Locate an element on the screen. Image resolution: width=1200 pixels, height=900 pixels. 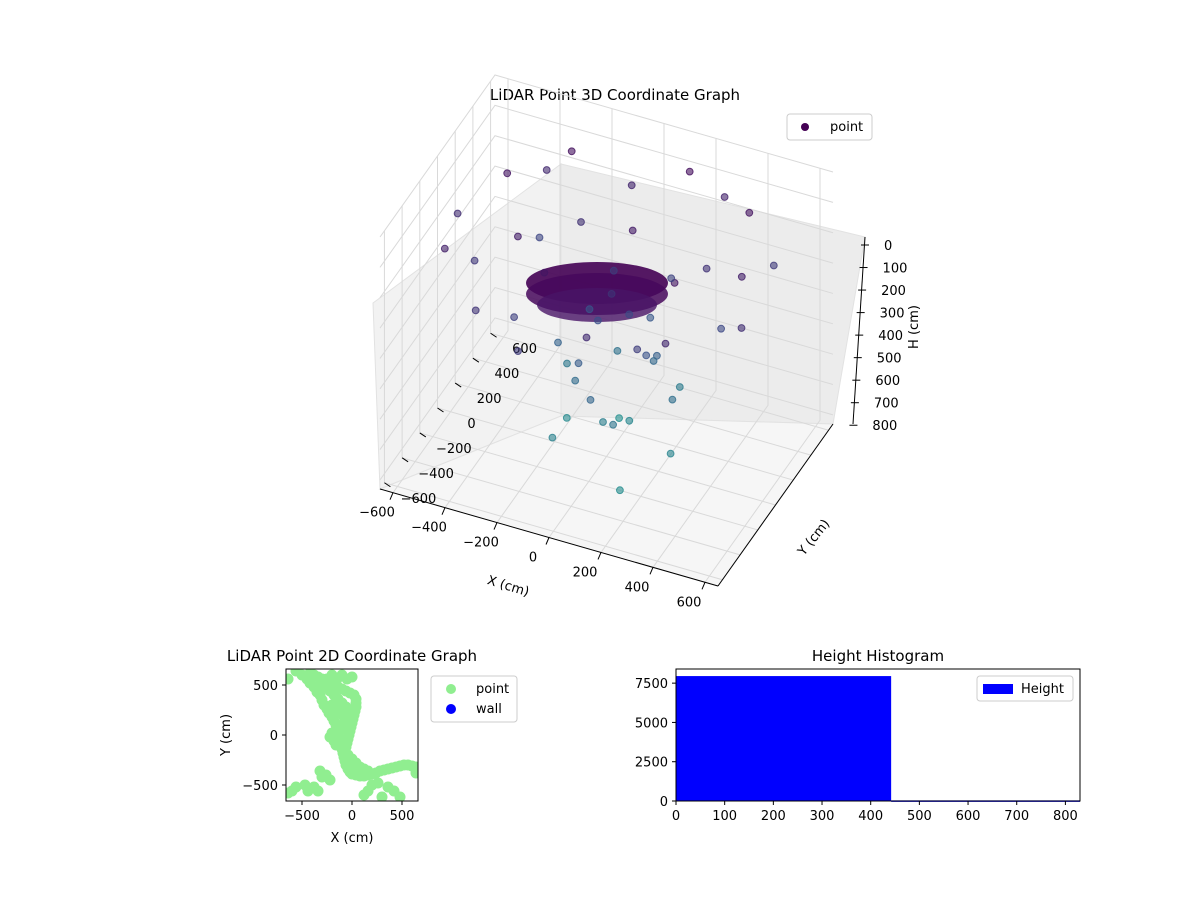
z-axis-label-3d: H (cm) is located at coordinates (914, 327).